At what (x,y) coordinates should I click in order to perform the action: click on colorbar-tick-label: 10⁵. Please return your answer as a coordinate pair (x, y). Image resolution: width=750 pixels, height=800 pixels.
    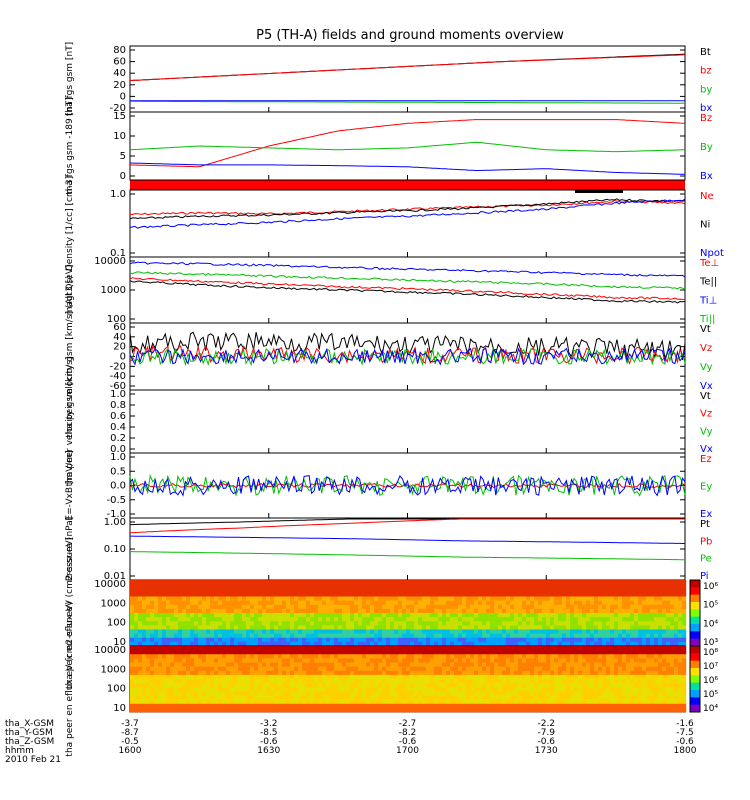
    Looking at the image, I should click on (710, 606).